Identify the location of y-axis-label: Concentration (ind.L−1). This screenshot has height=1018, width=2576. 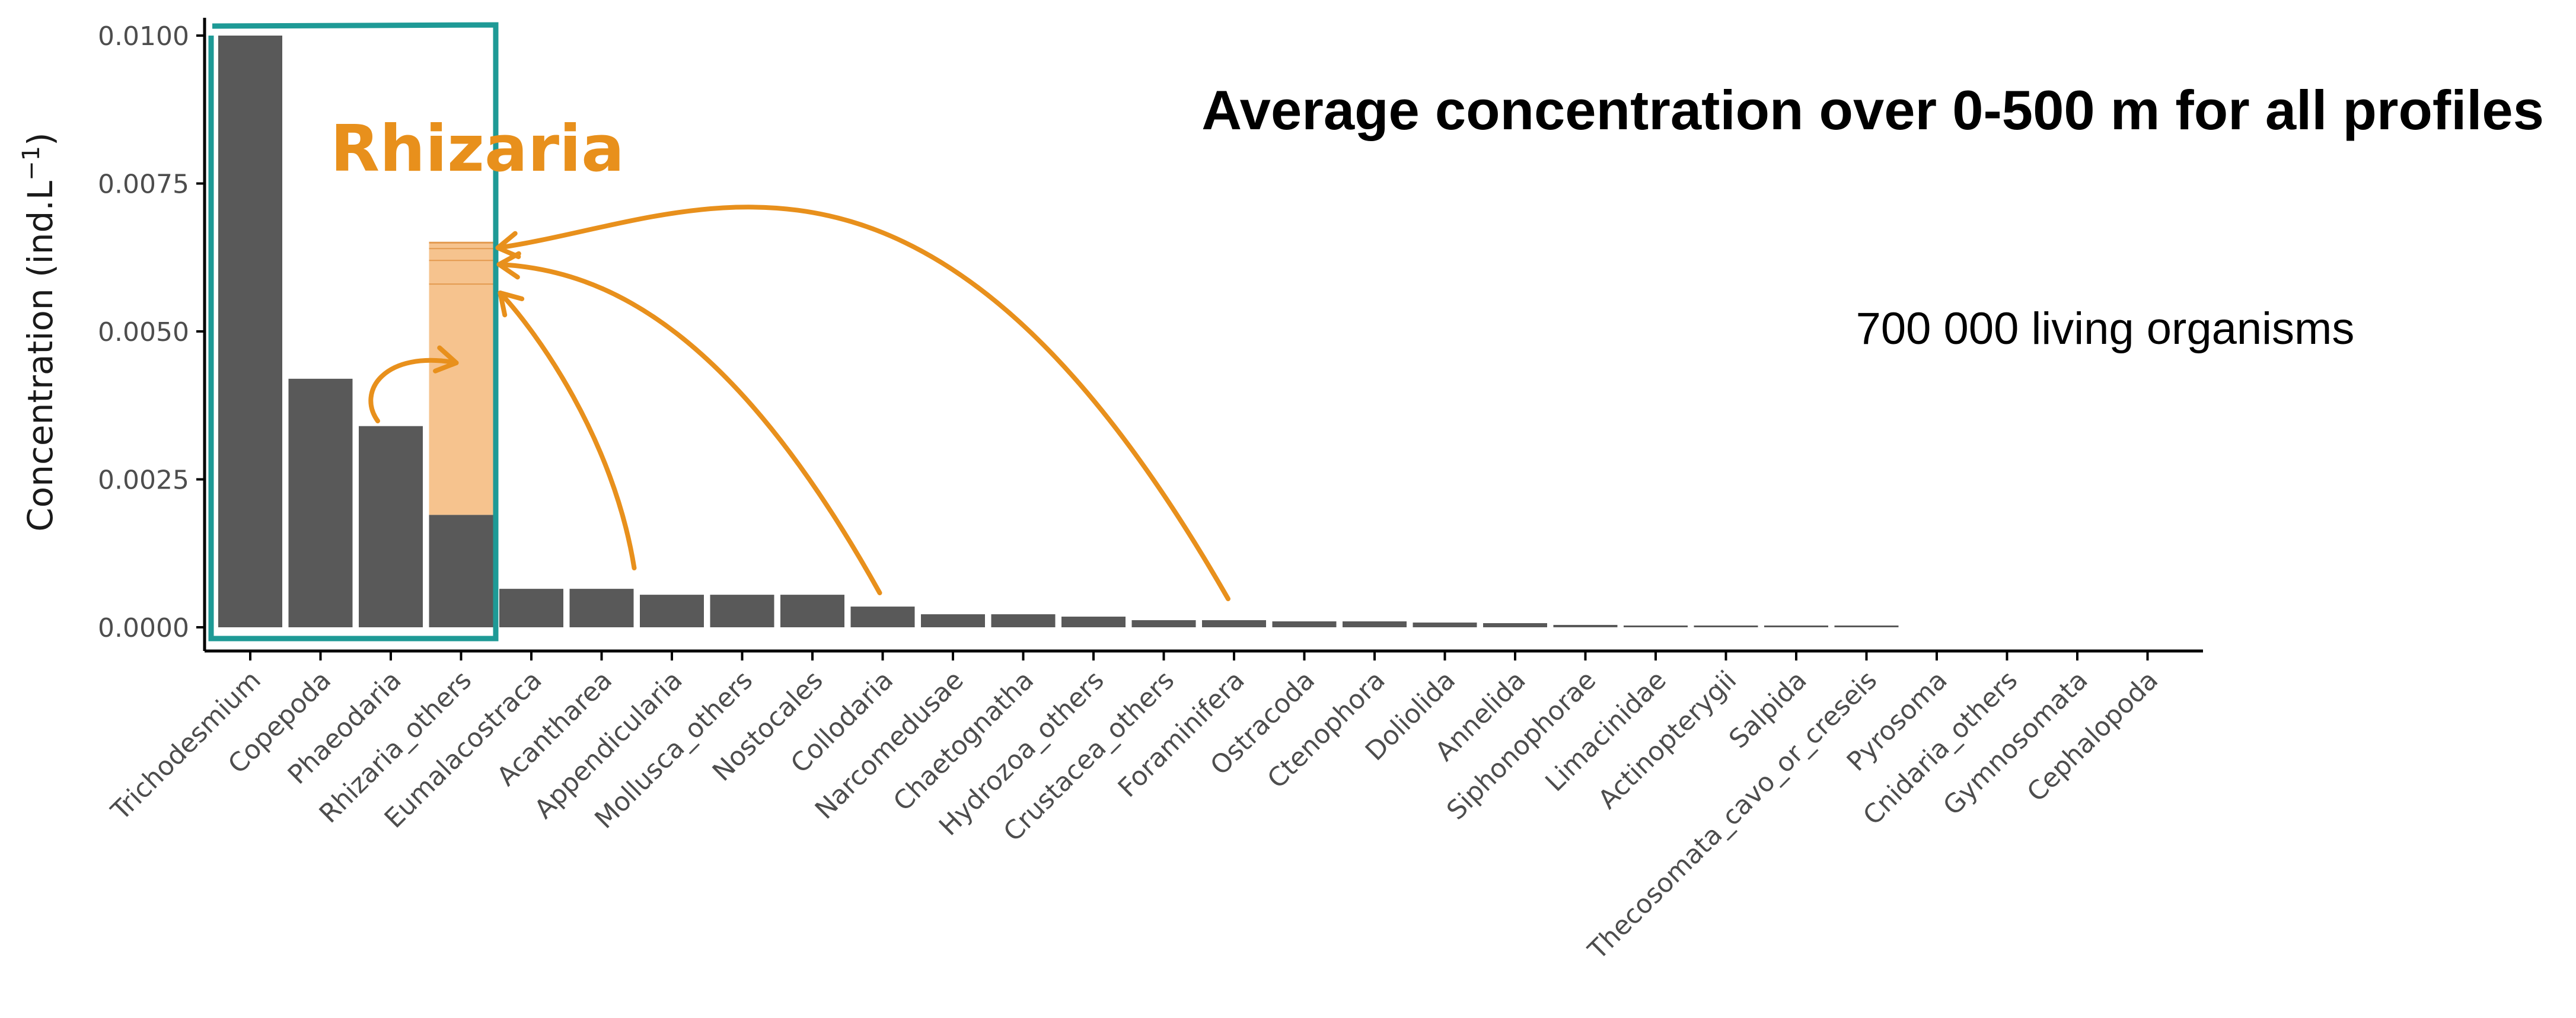
(39, 331).